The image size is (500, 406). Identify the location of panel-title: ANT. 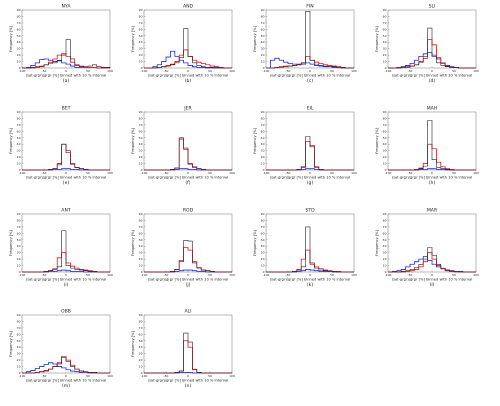
(66, 211).